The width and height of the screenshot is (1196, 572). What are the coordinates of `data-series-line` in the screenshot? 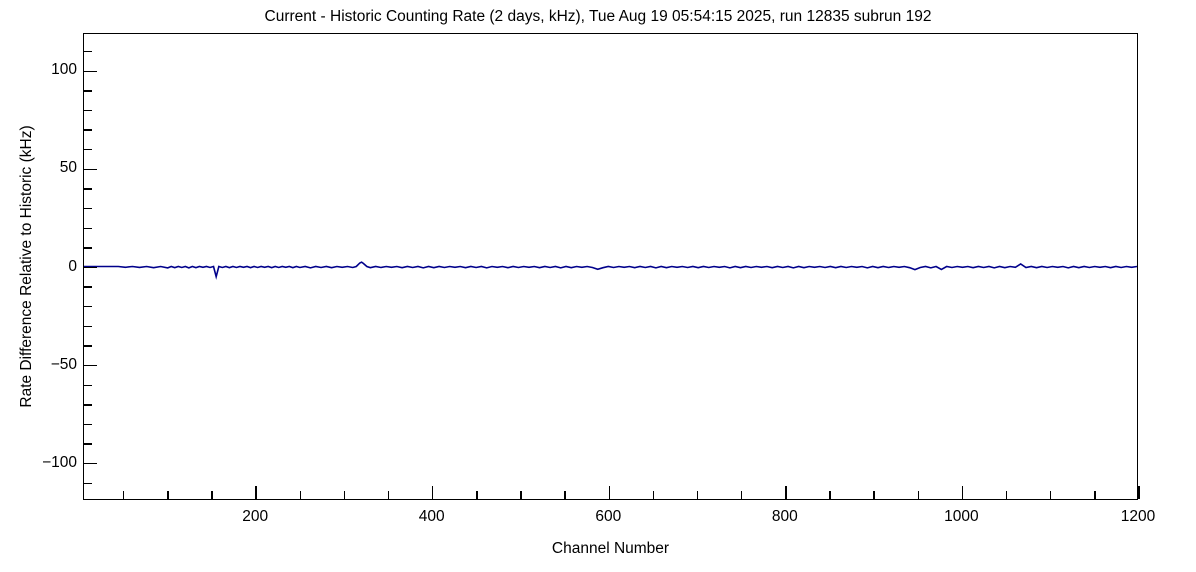 It's located at (610, 270).